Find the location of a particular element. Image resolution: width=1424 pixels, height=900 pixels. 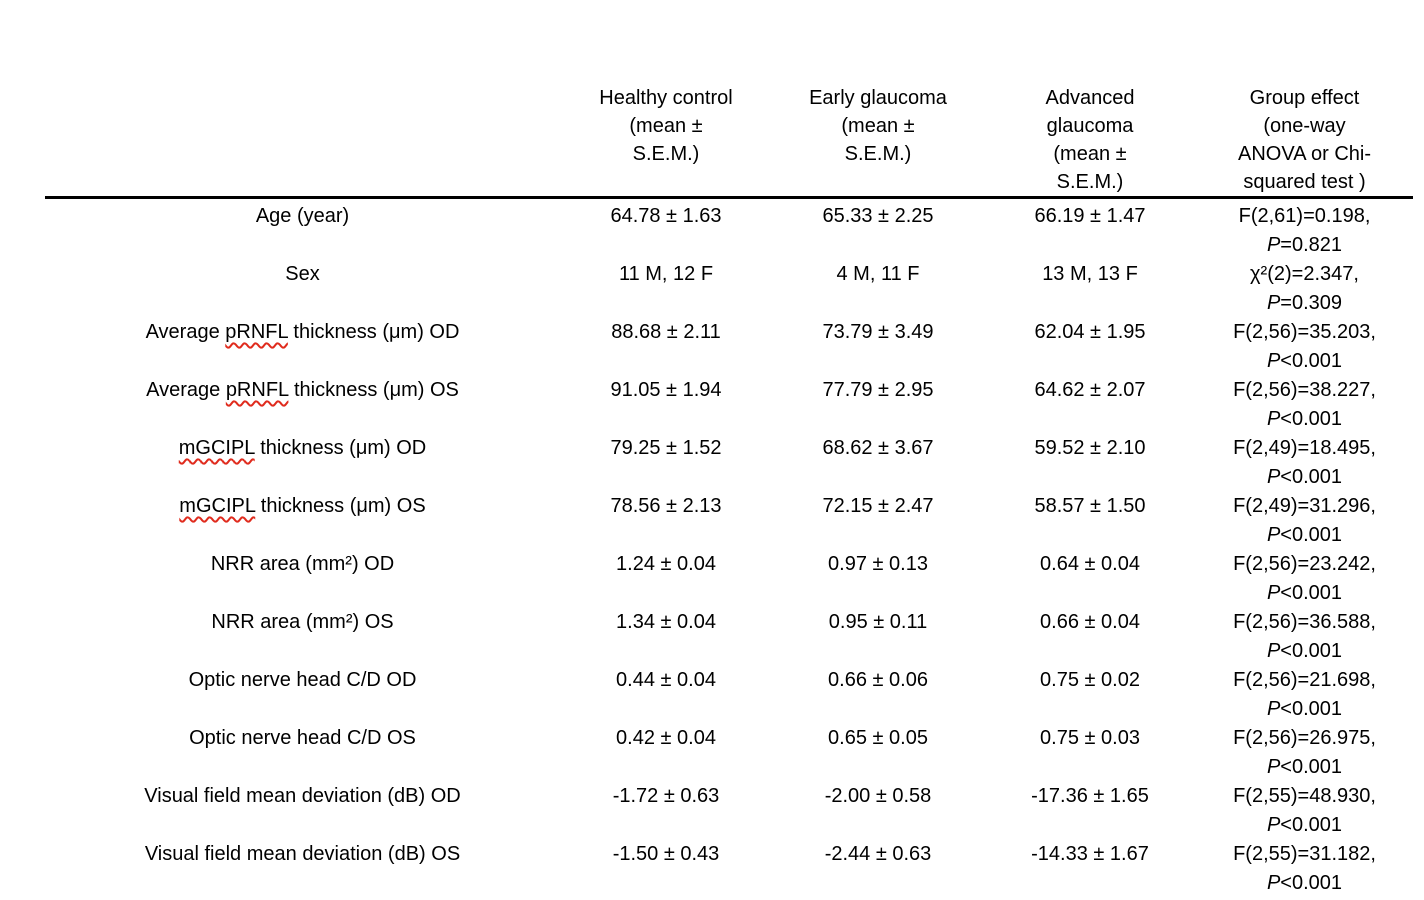

value-cell: 0.75 ± 0.03 is located at coordinates (1090, 738).